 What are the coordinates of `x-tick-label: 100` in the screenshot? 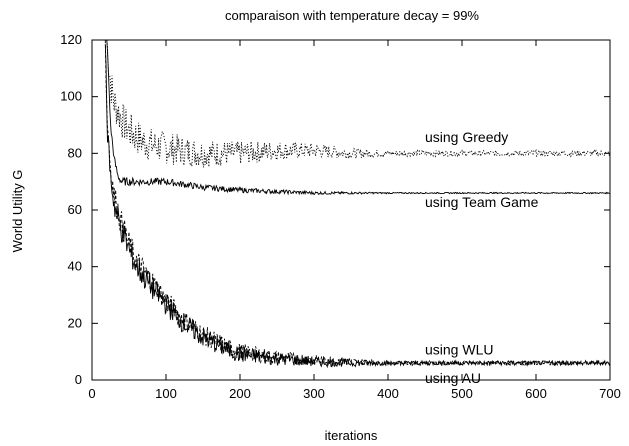 It's located at (166, 393).